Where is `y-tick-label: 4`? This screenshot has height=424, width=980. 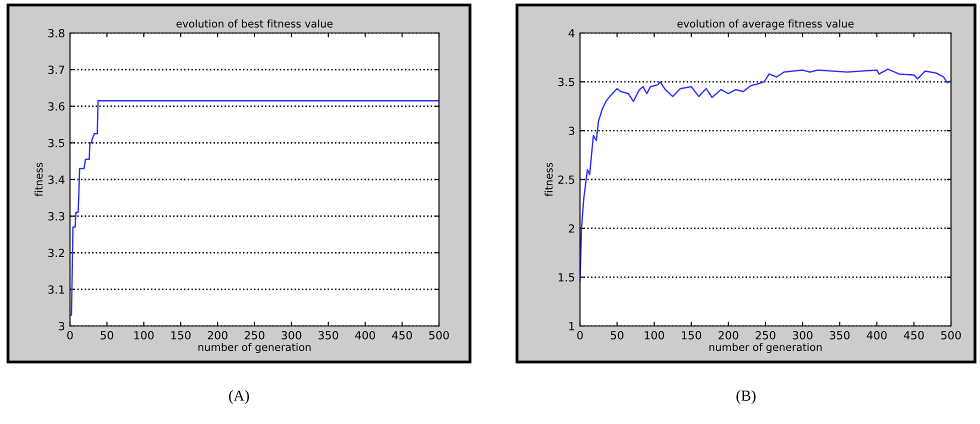
y-tick-label: 4 is located at coordinates (571, 33).